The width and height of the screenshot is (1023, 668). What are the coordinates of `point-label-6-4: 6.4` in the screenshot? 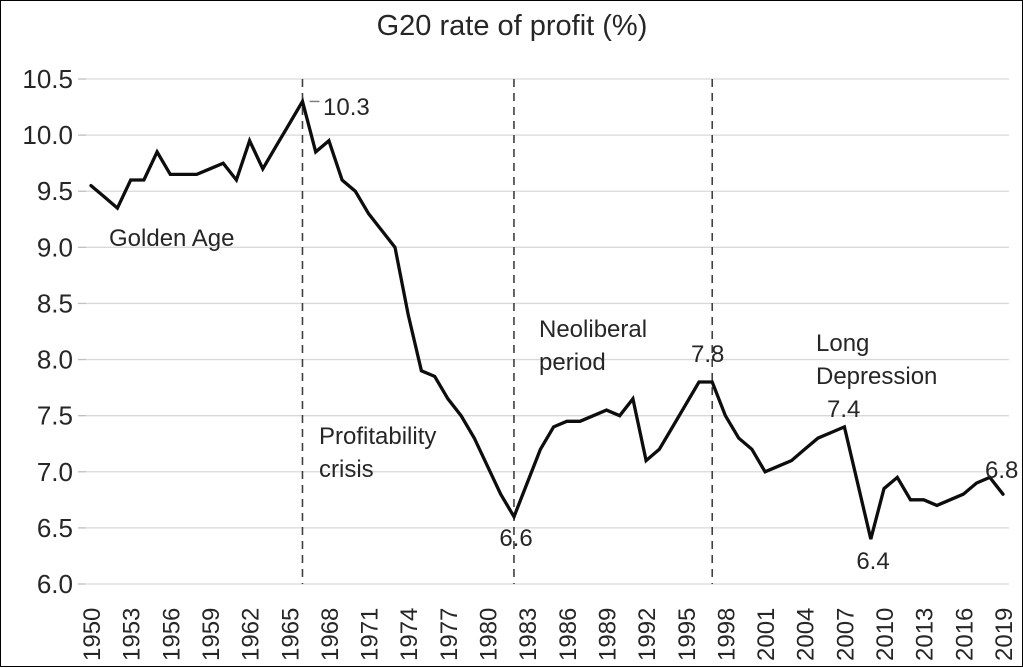 It's located at (872, 561).